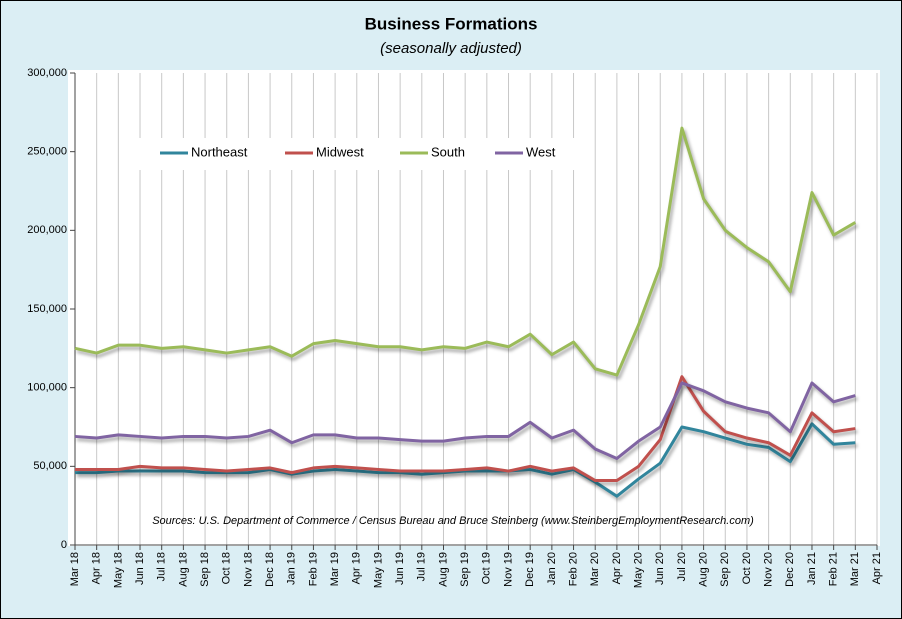 This screenshot has height=619, width=902. Describe the element at coordinates (465, 569) in the screenshot. I see `x-tick-label: Sep 19` at that location.